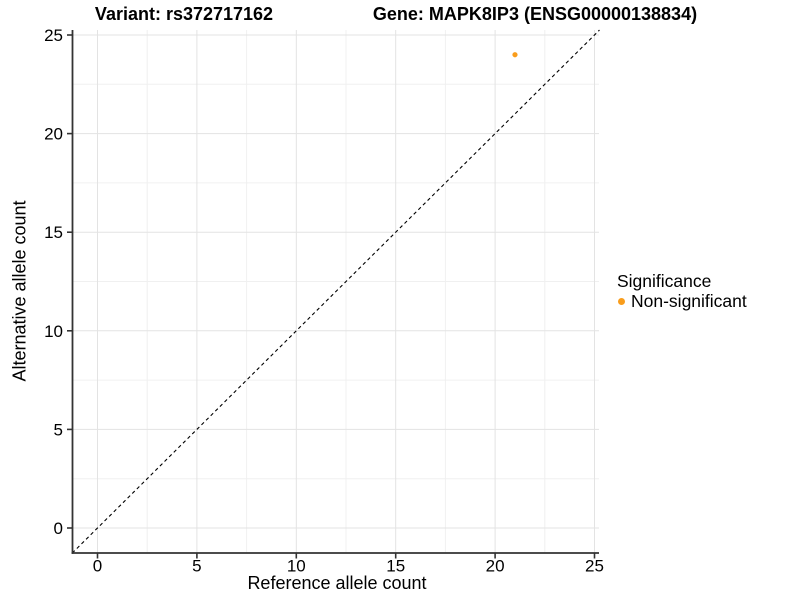 The height and width of the screenshot is (600, 800). What do you see at coordinates (97, 566) in the screenshot?
I see `x-tick-label: 0` at bounding box center [97, 566].